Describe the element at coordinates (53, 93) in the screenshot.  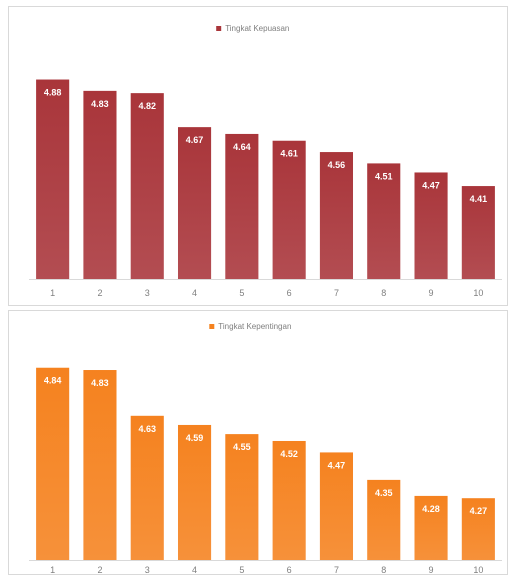
I see `data-label: 4.88` at that location.